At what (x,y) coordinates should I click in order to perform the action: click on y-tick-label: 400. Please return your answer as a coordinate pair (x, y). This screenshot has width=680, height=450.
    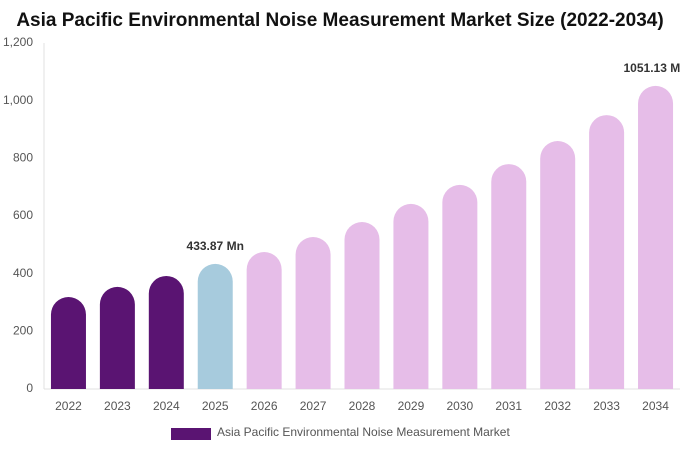
    Looking at the image, I should click on (23, 273).